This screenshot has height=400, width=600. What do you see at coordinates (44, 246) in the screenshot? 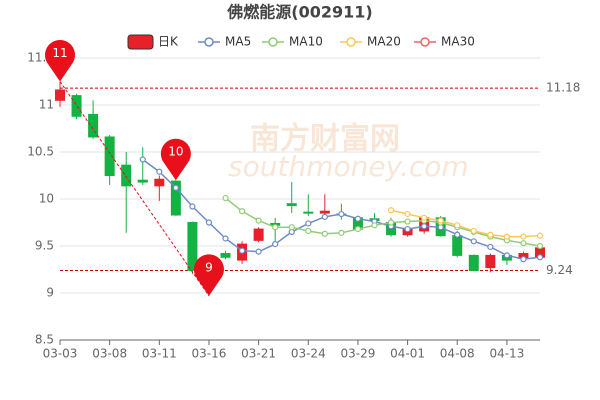
I see `y-tick-label: 9.5` at bounding box center [44, 246].